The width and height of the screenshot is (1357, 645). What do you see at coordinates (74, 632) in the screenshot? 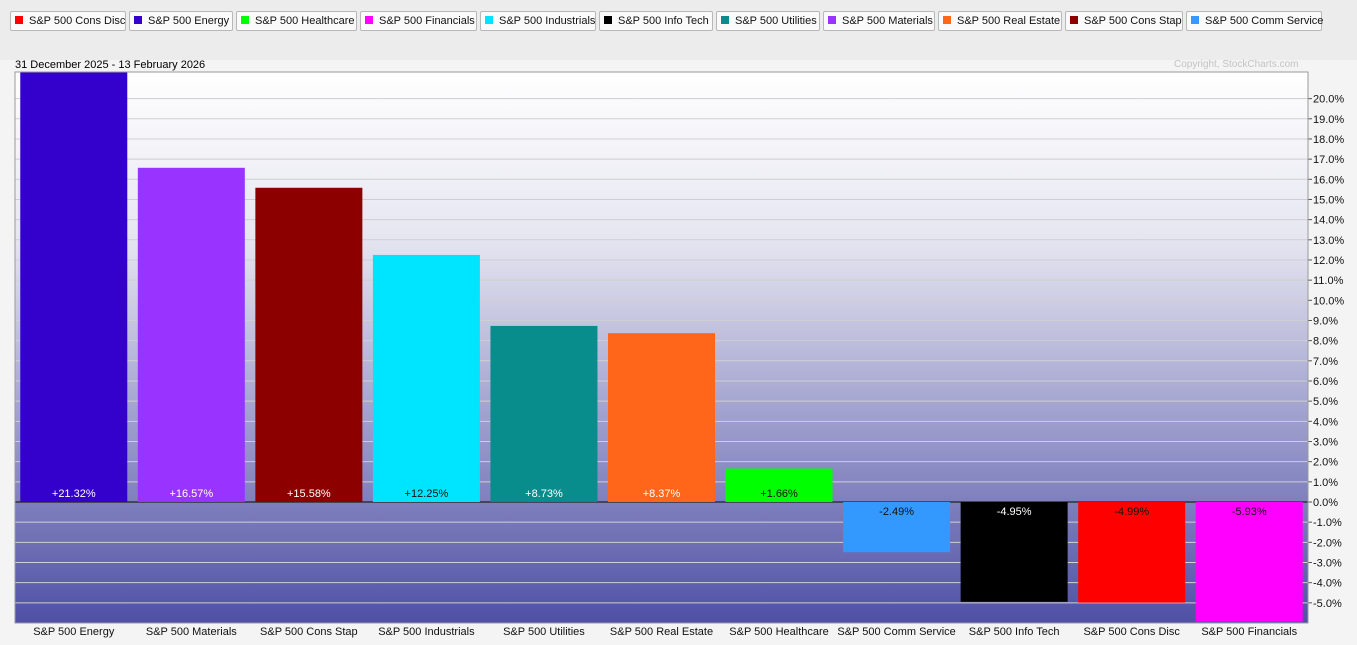
I see `category-label: S&P 500 Energy` at bounding box center [74, 632].